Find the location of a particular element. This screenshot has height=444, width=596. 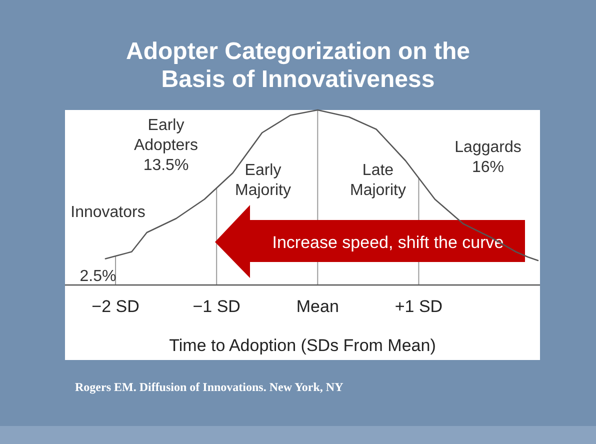

x-tick-label: +1 SD is located at coordinates (418, 306).